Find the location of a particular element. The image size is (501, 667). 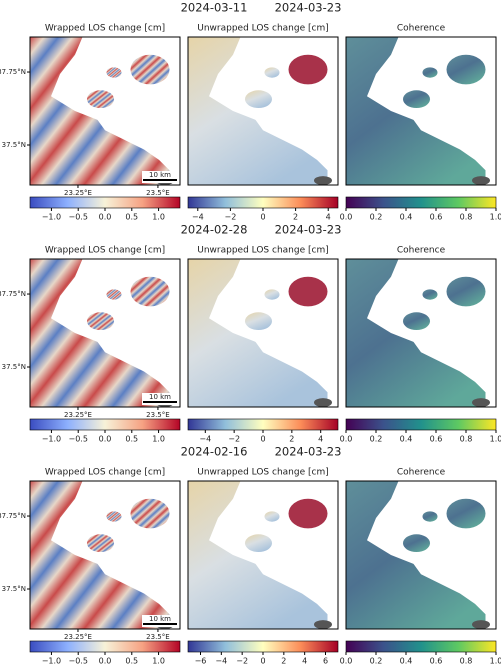

row-date: 2024-02-16 is located at coordinates (214, 452).